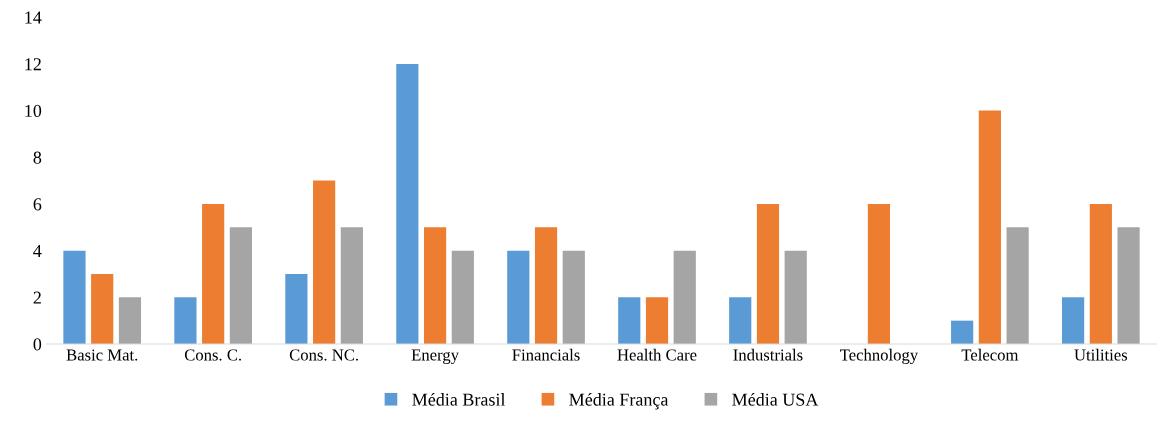  I want to click on x-tick-label: Energy, so click(435, 356).